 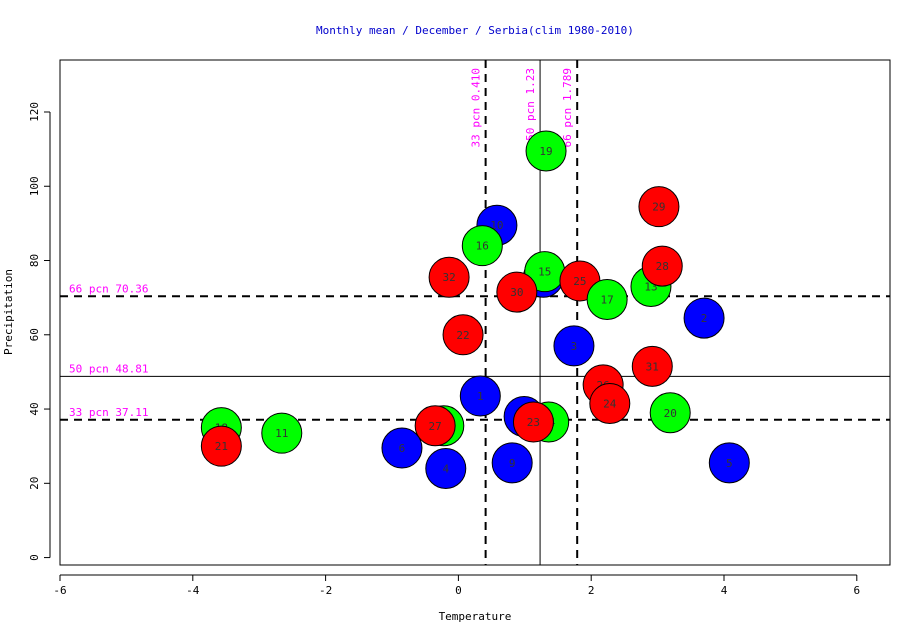 I want to click on point-label: 28, so click(x=662, y=266).